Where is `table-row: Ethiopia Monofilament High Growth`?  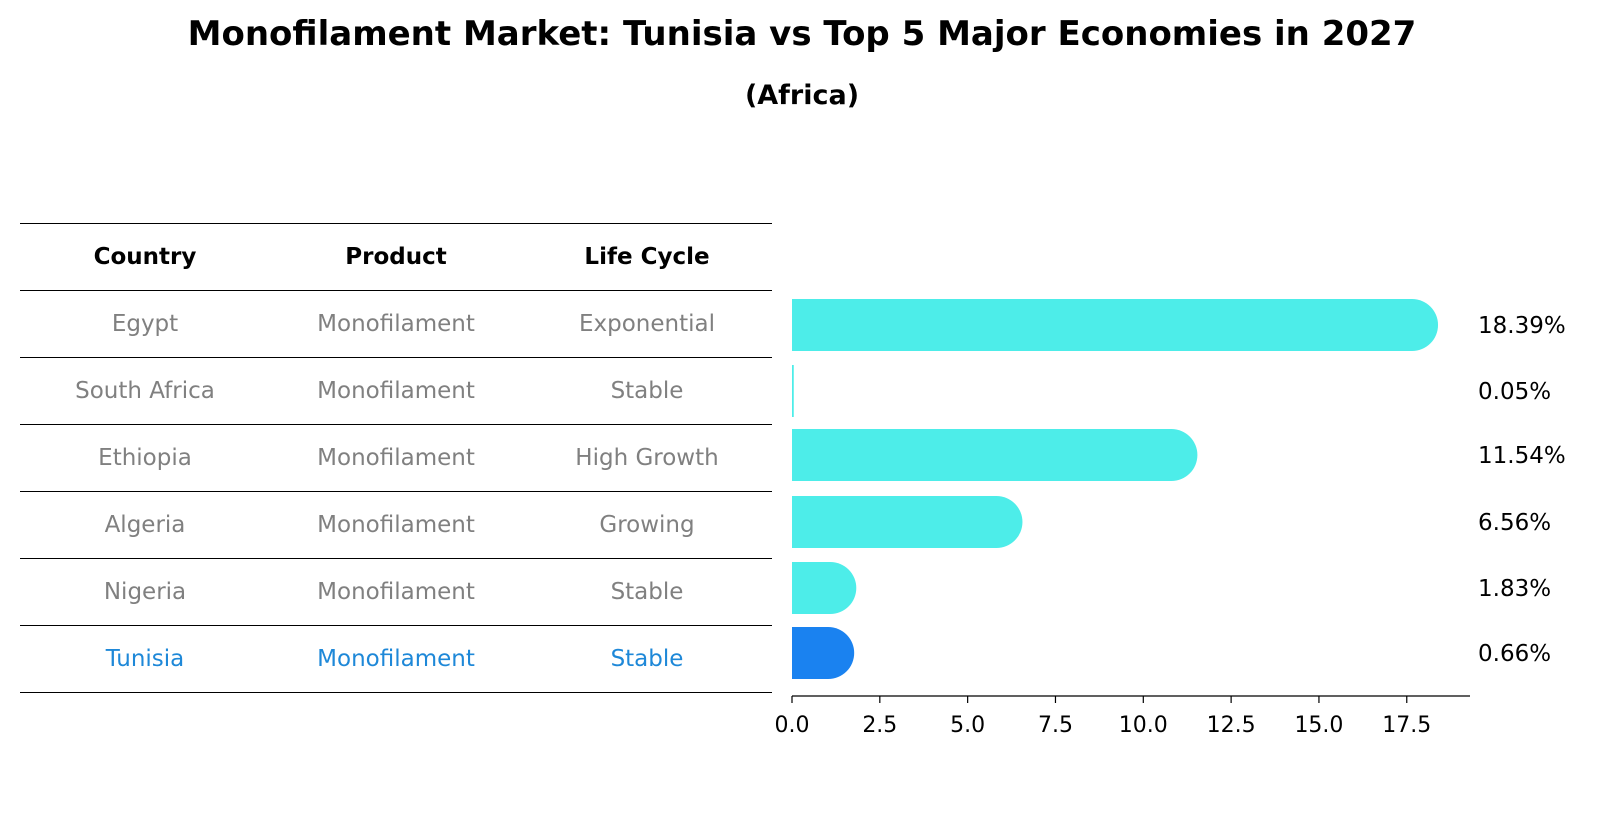 table-row: Ethiopia Monofilament High Growth is located at coordinates (396, 457).